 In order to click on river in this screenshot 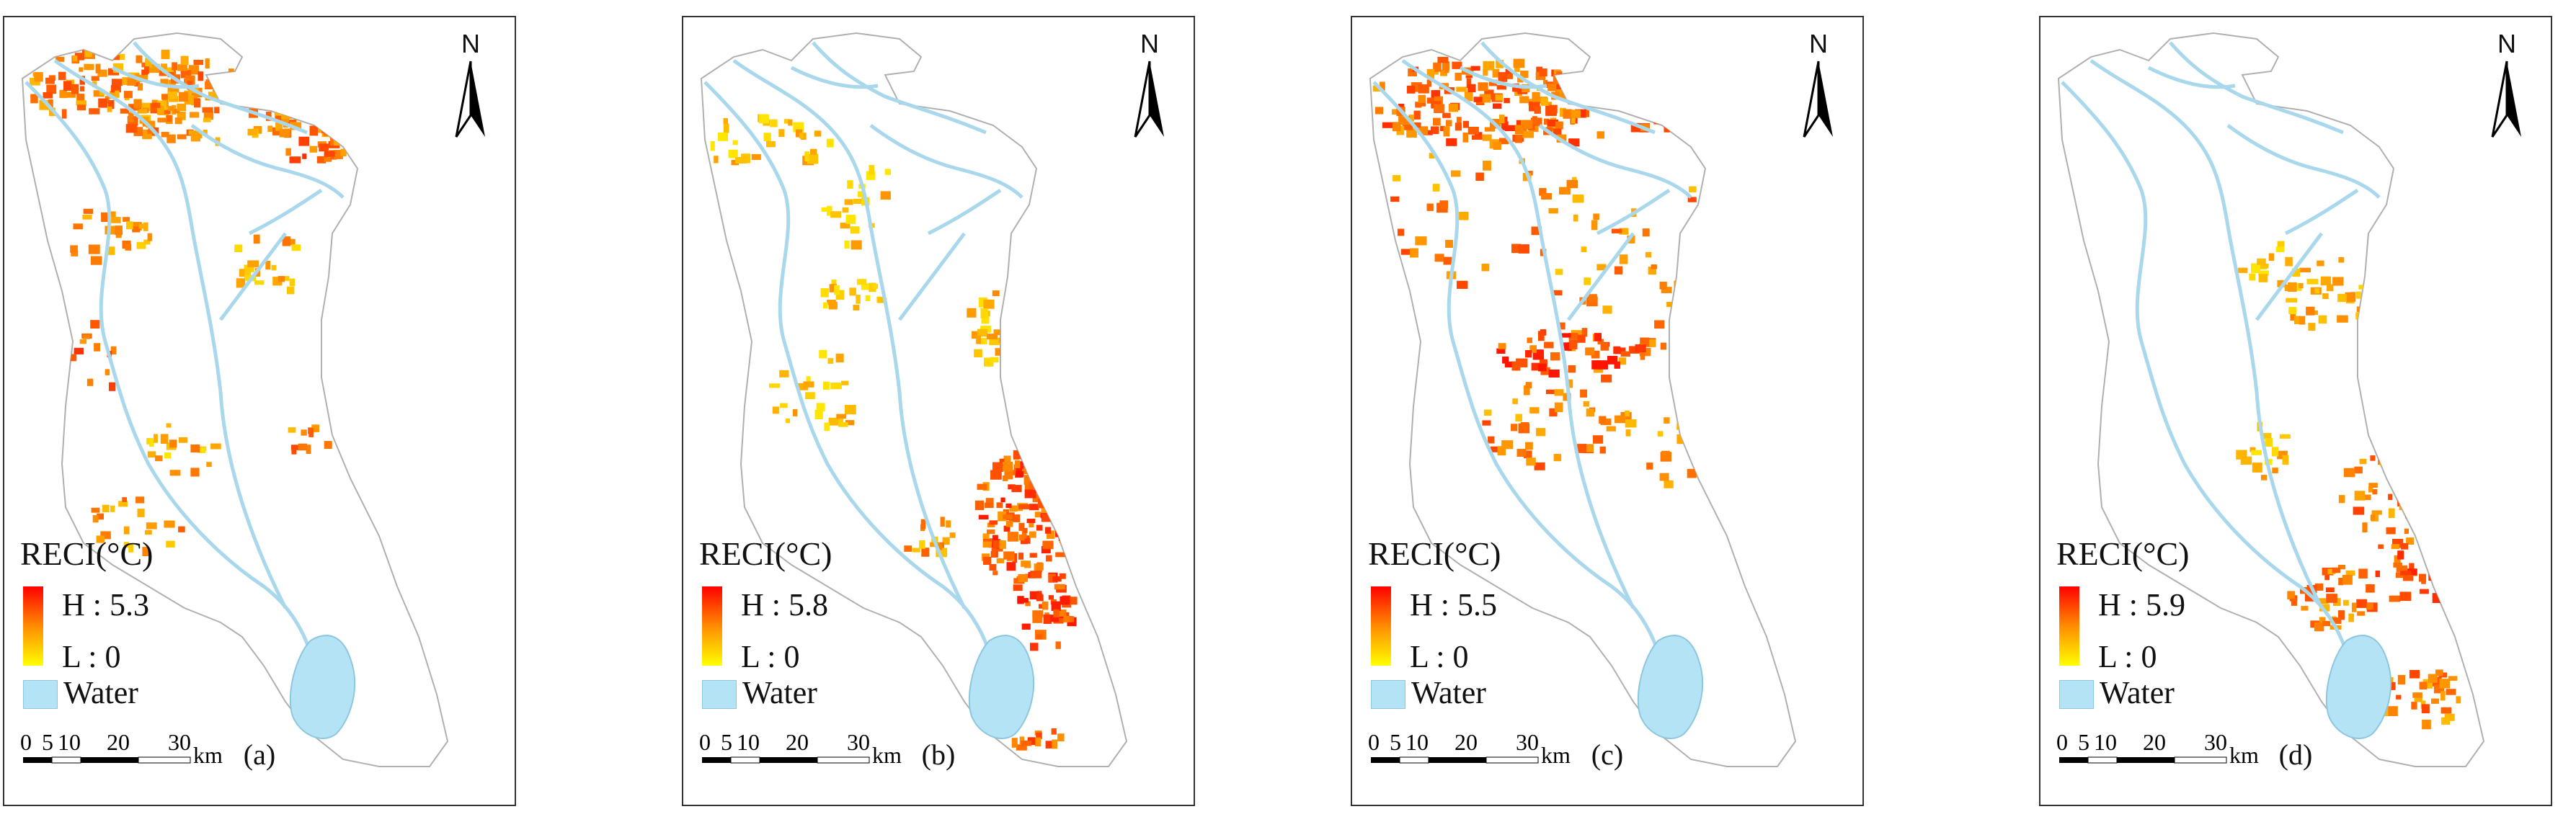, I will do `click(2256, 88)`.